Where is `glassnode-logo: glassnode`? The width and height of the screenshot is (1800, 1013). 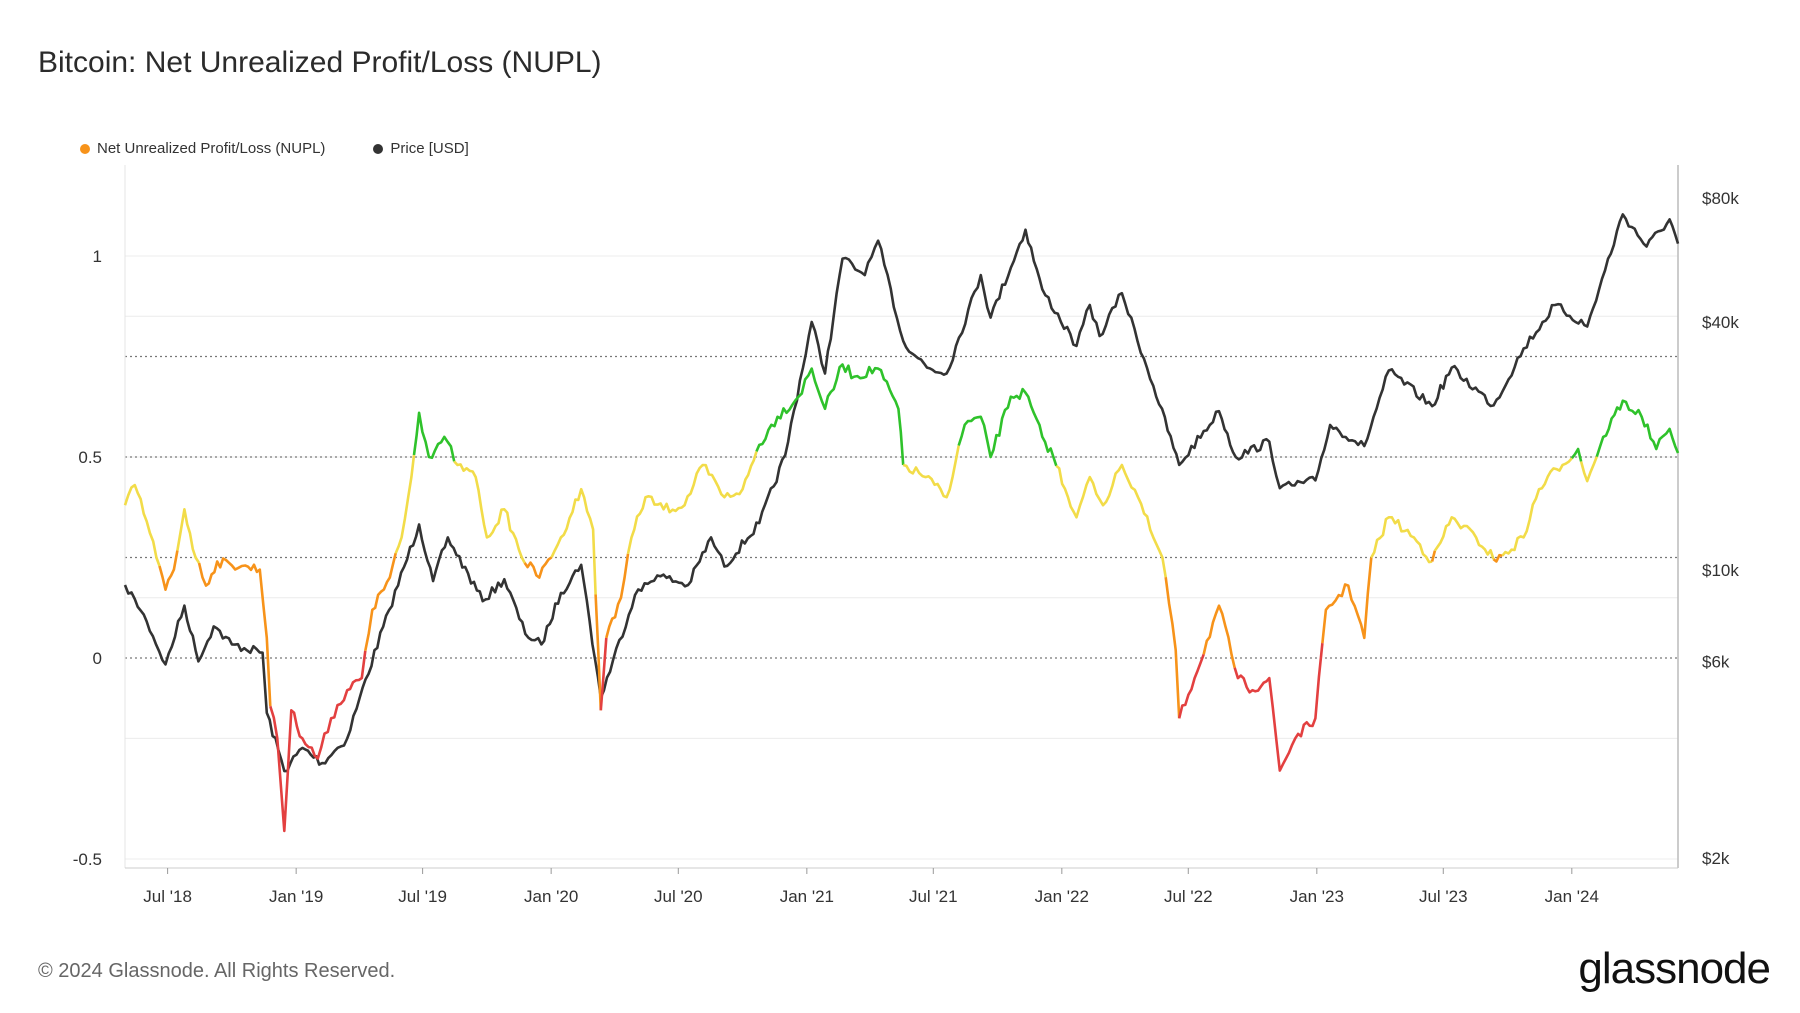 glassnode-logo: glassnode is located at coordinates (1674, 968).